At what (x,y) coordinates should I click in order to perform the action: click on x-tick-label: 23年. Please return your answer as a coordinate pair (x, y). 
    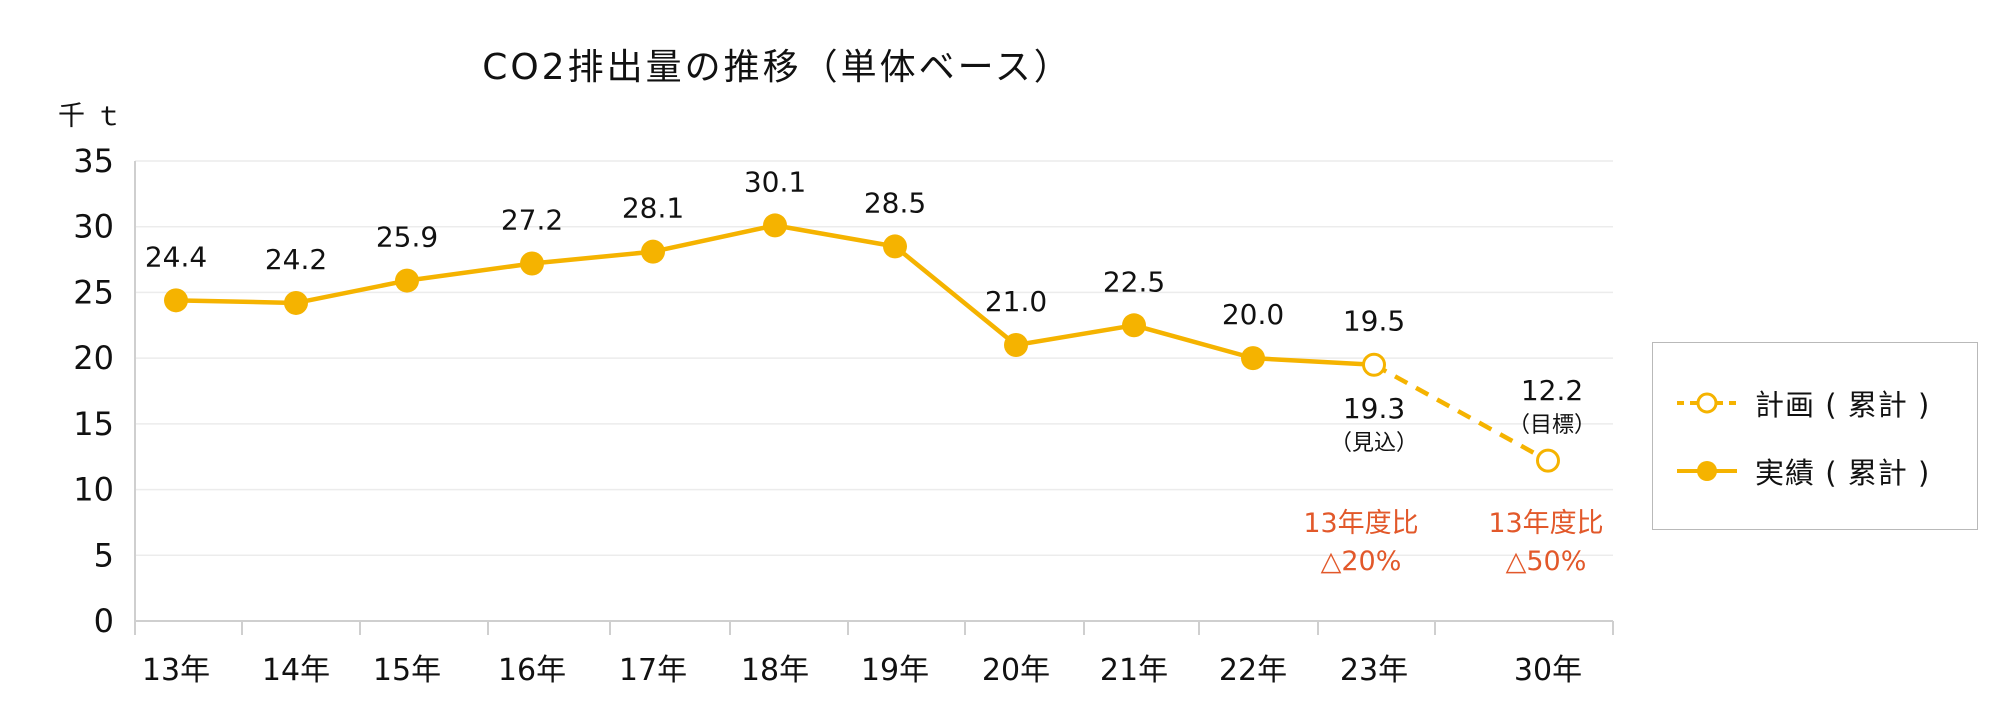
    Looking at the image, I should click on (1374, 670).